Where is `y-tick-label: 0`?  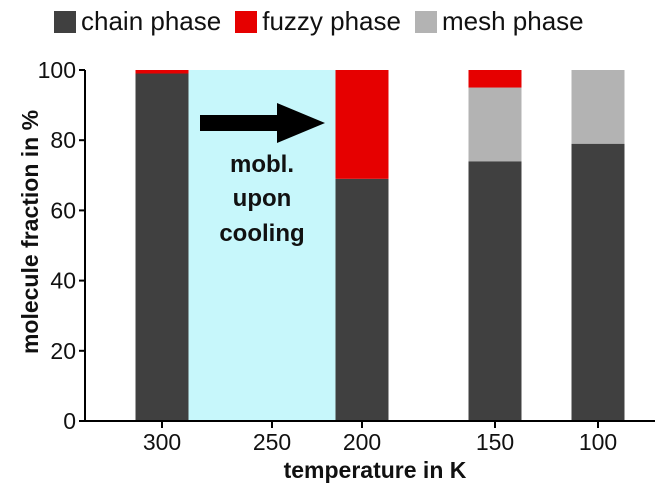
y-tick-label: 0 is located at coordinates (69, 421).